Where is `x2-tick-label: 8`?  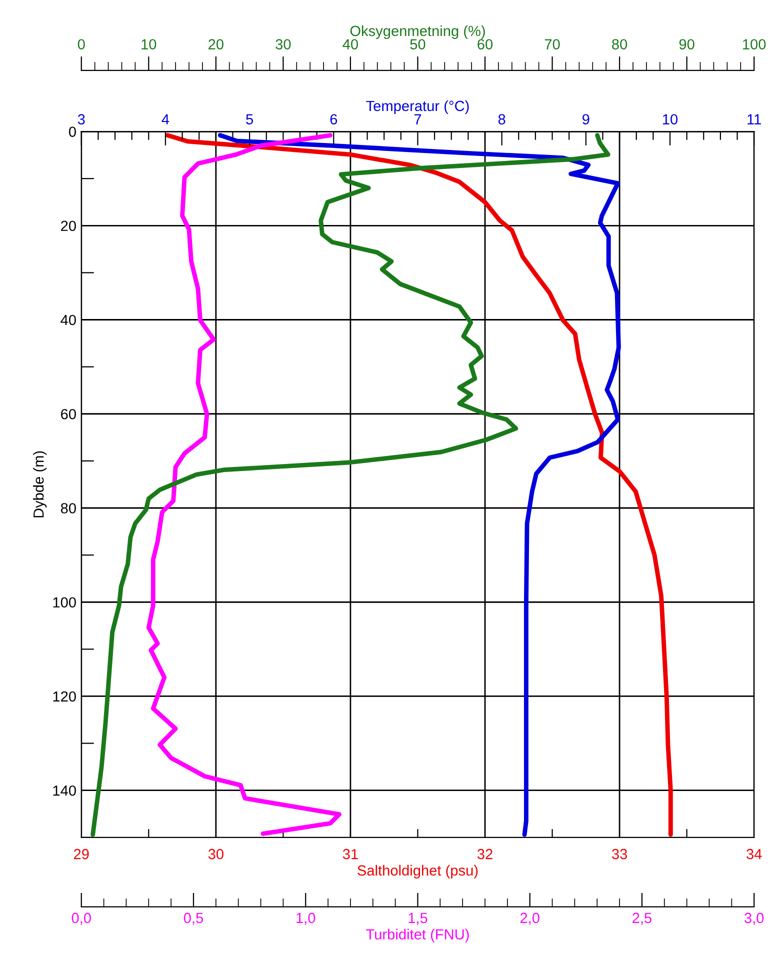 x2-tick-label: 8 is located at coordinates (502, 119).